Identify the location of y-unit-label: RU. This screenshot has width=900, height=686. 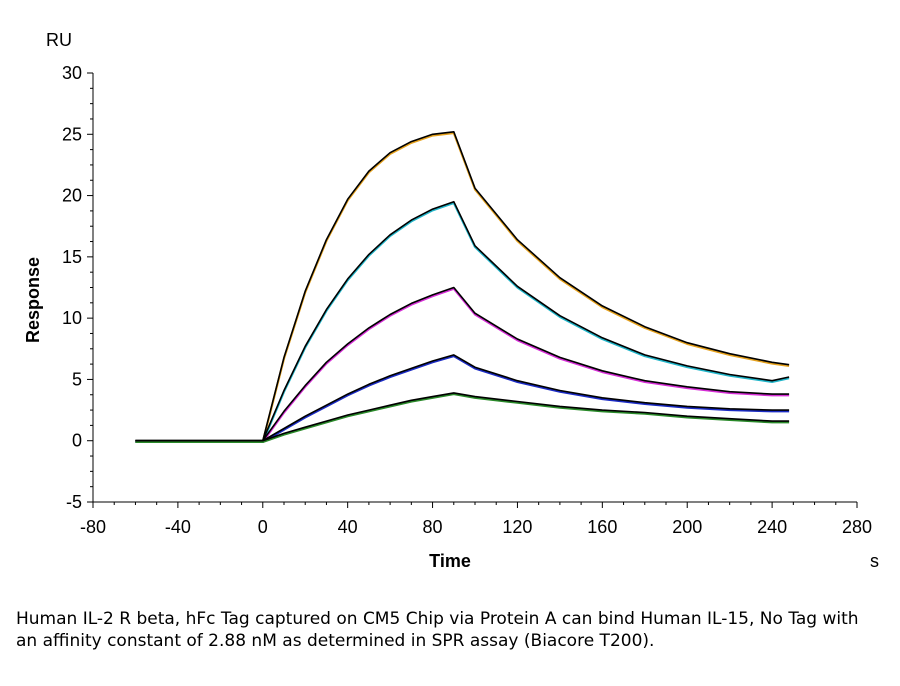
(59, 40).